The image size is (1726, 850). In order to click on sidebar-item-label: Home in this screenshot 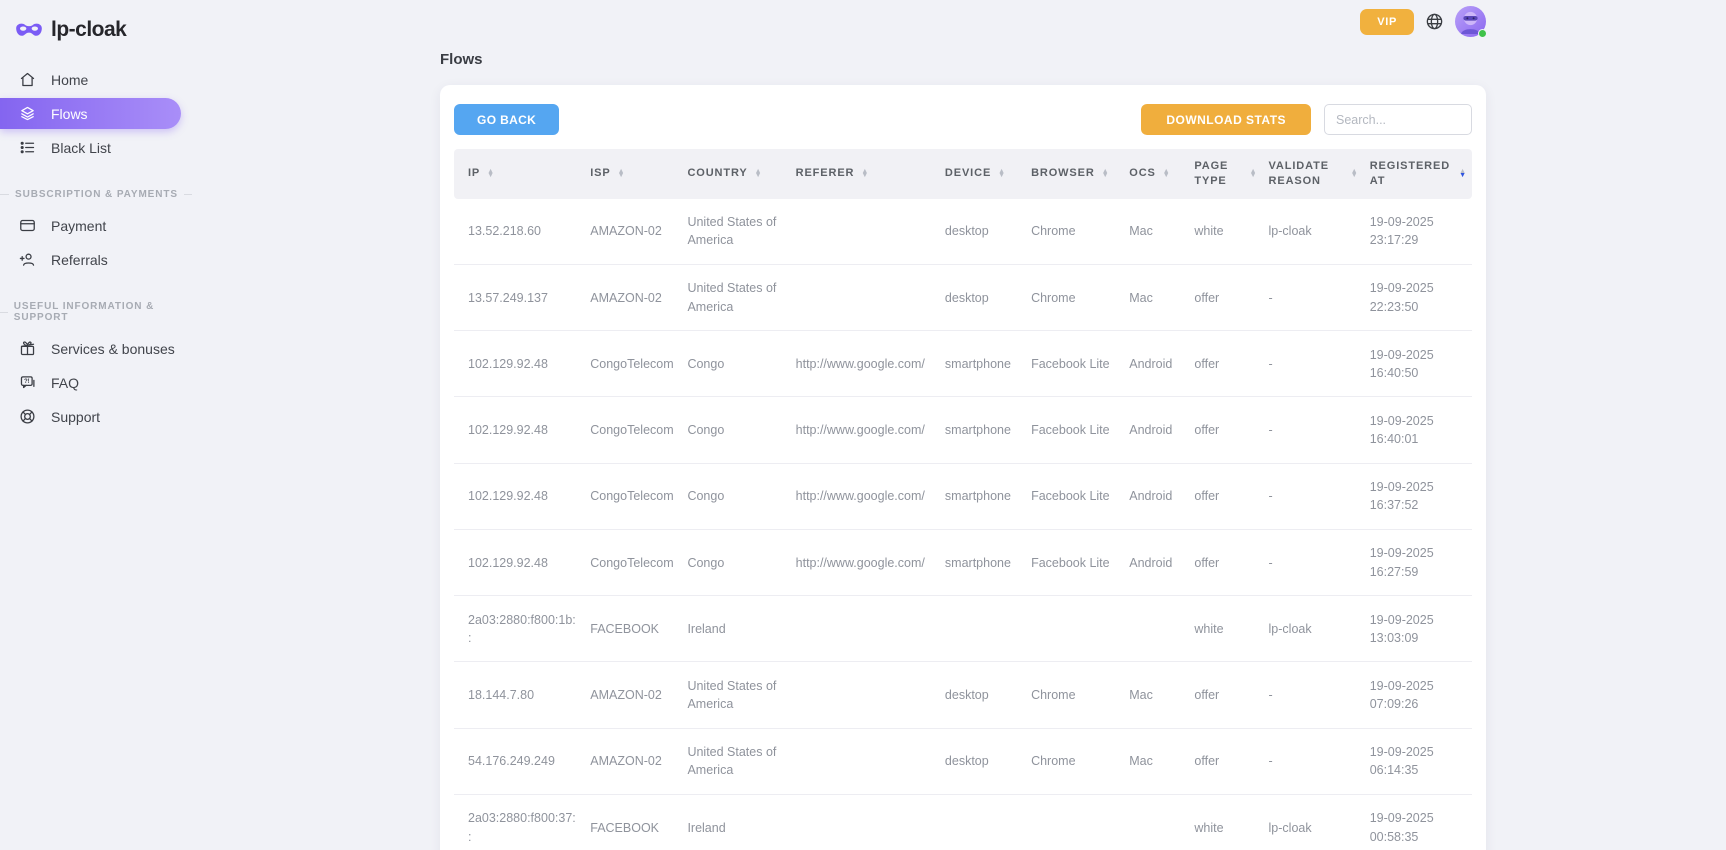, I will do `click(70, 79)`.